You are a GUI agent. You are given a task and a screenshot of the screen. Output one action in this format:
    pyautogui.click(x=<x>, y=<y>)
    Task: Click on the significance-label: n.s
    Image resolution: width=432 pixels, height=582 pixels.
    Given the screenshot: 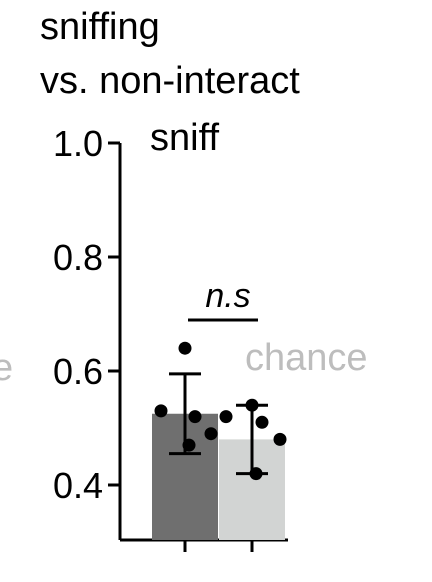 What is the action you would take?
    pyautogui.click(x=227, y=296)
    